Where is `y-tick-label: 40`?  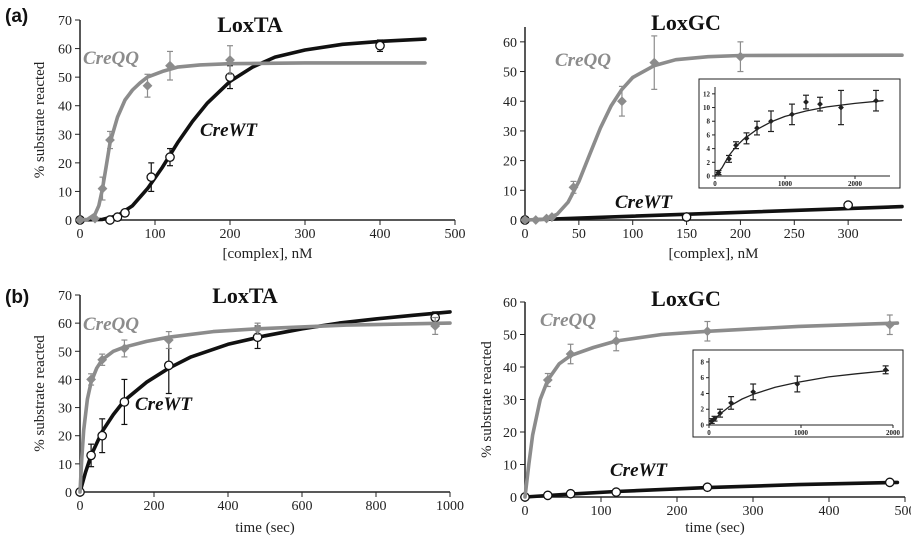
y-tick-label: 40 is located at coordinates (65, 107).